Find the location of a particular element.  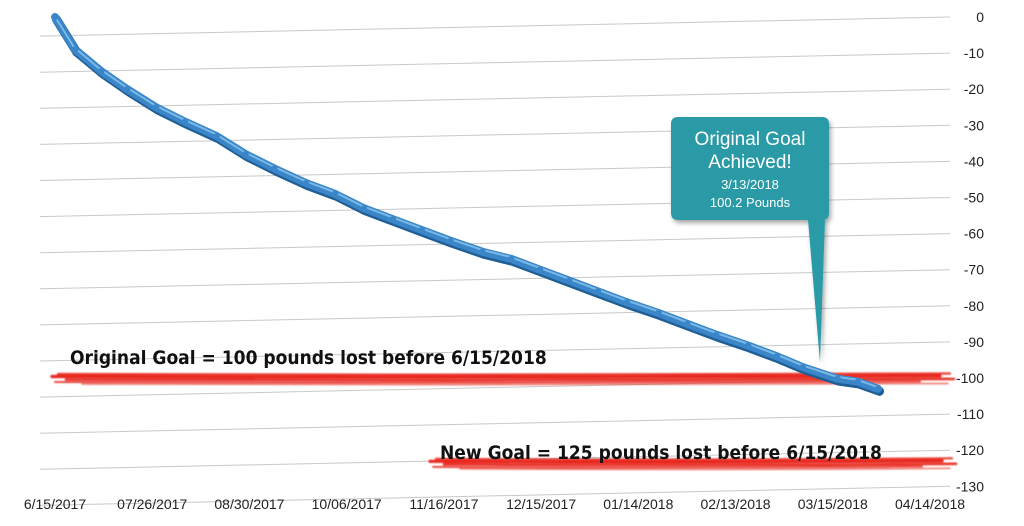

y-tick-label: -60 is located at coordinates (974, 234).